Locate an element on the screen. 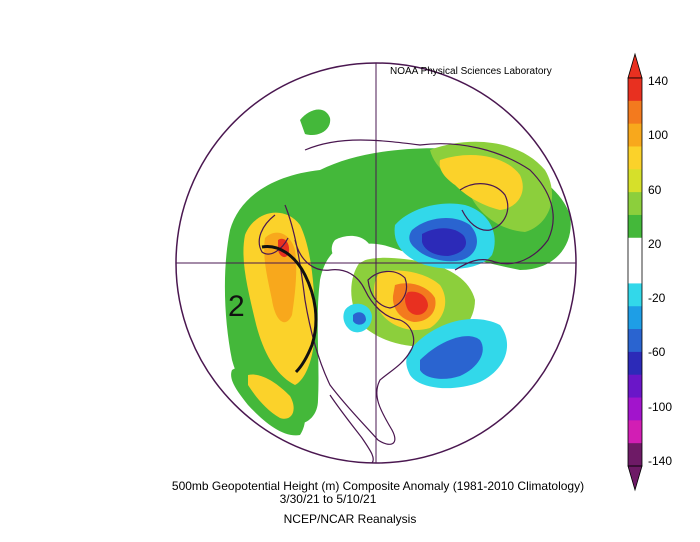  colorbar-tick-label: -140 is located at coordinates (660, 461).